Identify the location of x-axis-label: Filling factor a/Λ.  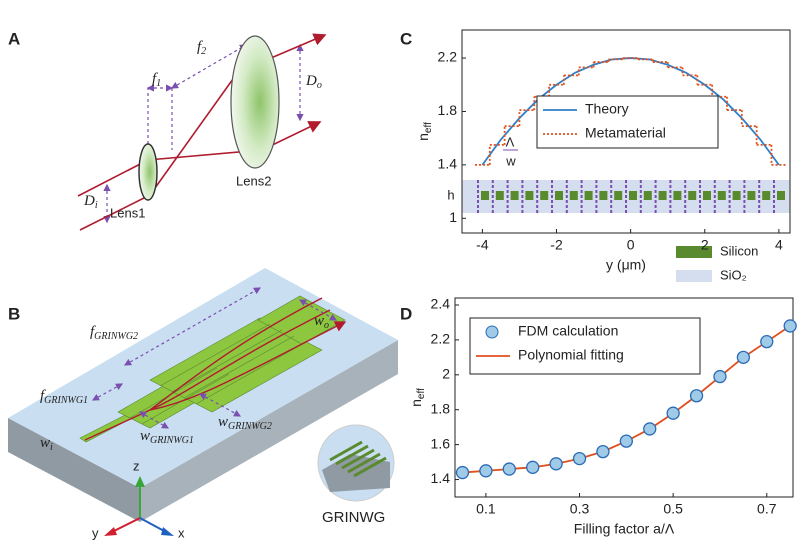
(624, 529).